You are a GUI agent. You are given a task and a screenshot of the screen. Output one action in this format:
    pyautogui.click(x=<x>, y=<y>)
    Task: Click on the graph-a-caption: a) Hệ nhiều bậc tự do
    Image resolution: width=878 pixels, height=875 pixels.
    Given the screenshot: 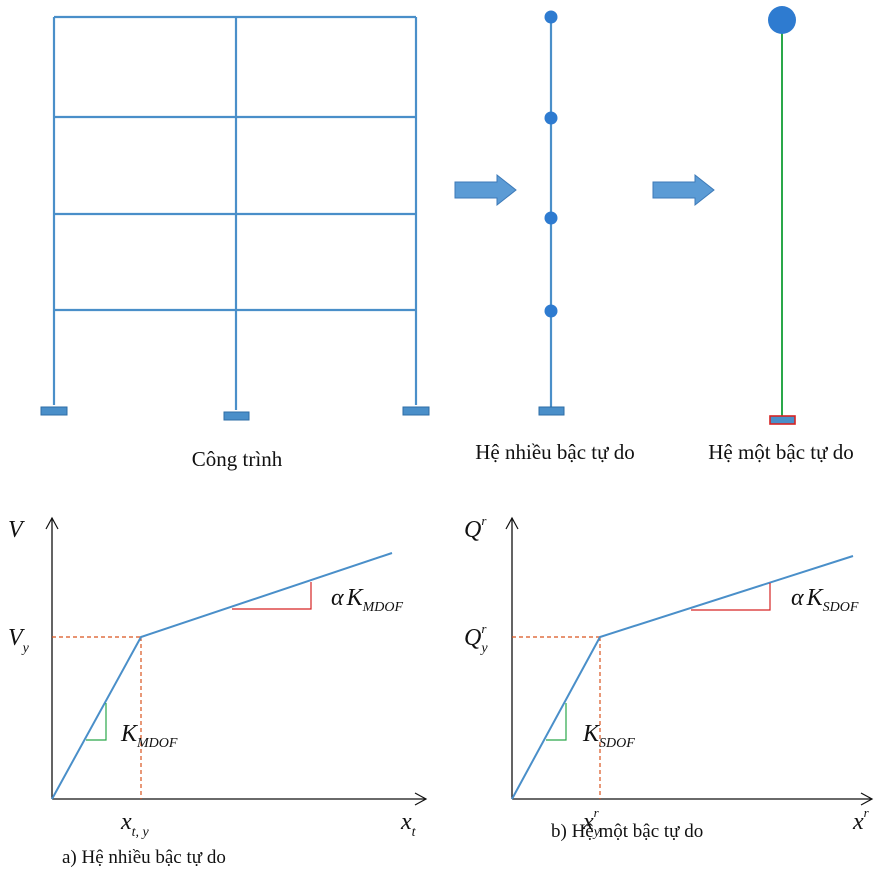 What is the action you would take?
    pyautogui.click(x=144, y=857)
    